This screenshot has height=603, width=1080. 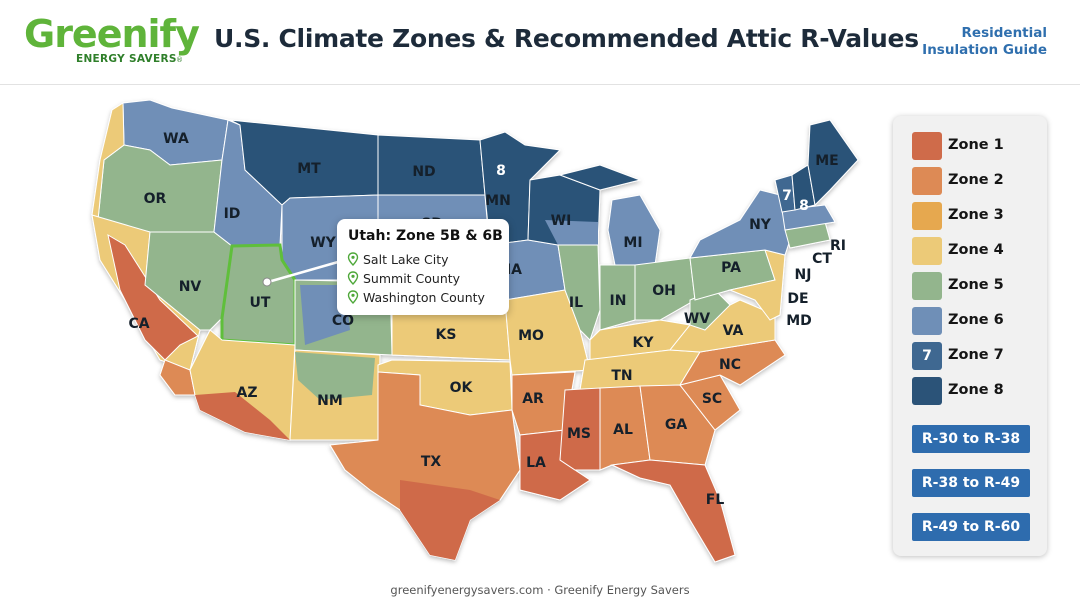 I want to click on legend-zone-1: Zone 1, so click(x=977, y=146).